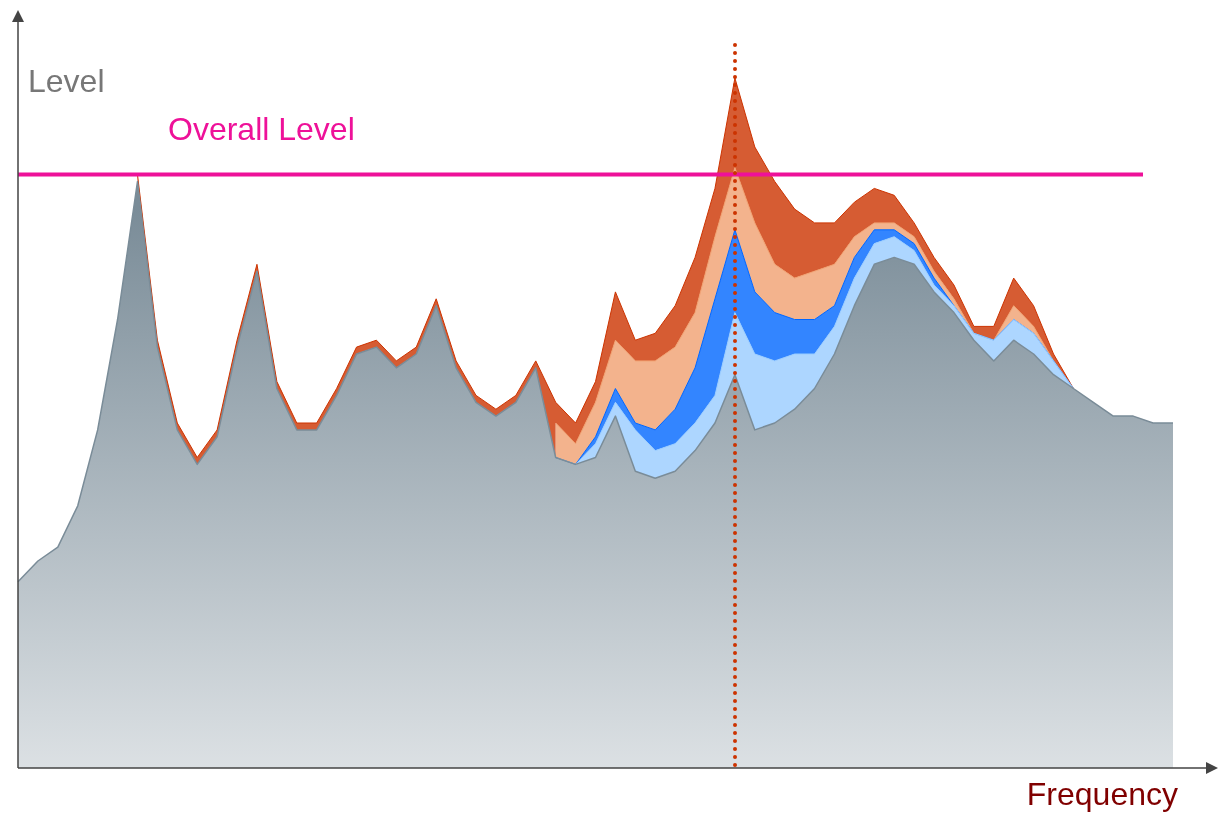  I want to click on x-axis-title: Frequency, so click(1102, 794).